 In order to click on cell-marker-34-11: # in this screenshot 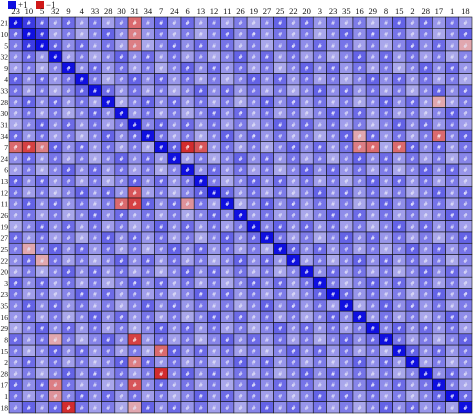, I will do `click(161, 408)`.